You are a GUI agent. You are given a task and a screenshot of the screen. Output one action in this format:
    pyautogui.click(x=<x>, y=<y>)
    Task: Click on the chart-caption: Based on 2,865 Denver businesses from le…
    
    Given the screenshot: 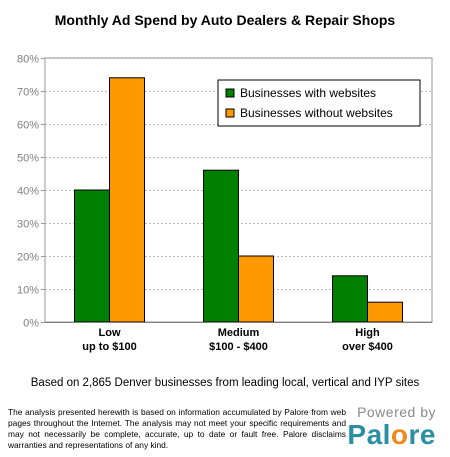 What is the action you would take?
    pyautogui.click(x=225, y=383)
    